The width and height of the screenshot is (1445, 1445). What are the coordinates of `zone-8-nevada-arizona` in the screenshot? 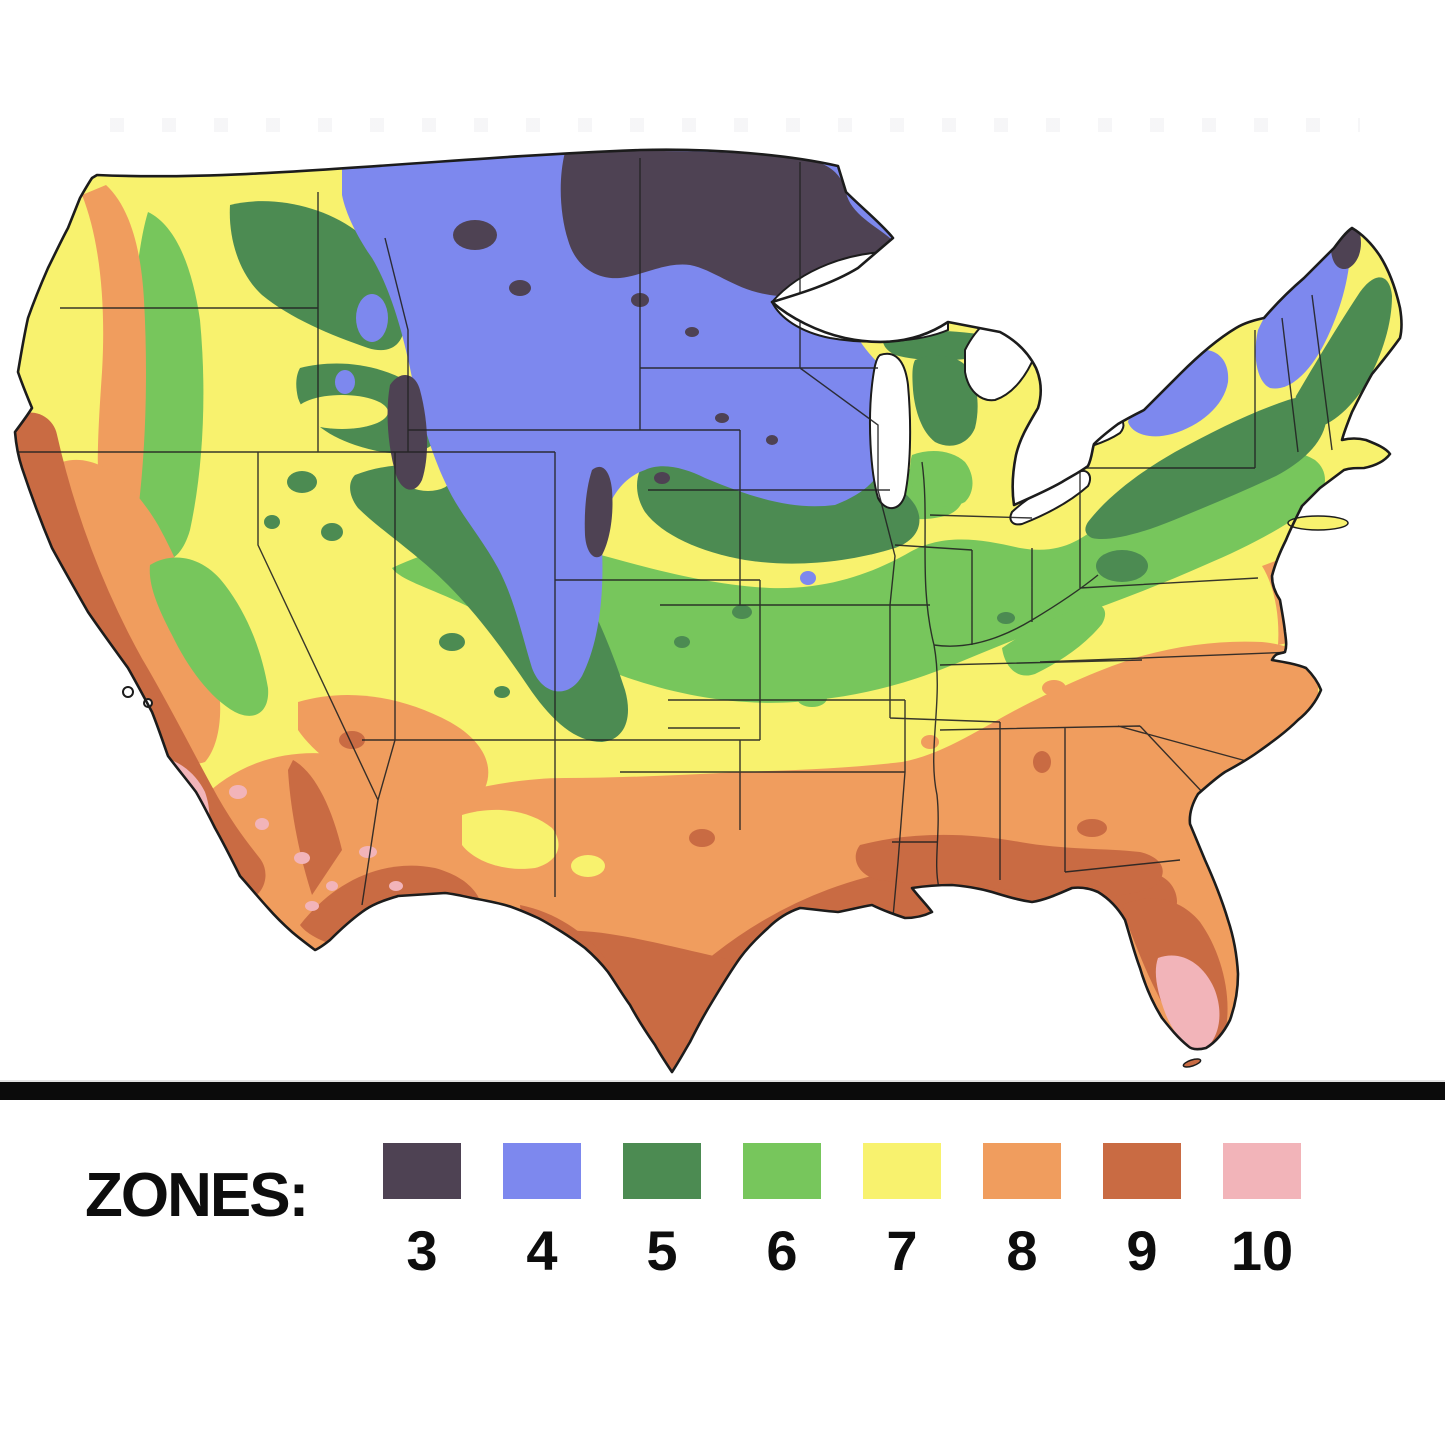 It's located at (393, 749).